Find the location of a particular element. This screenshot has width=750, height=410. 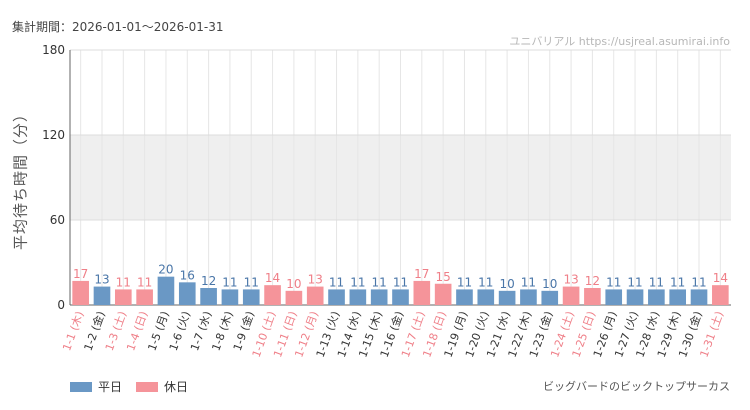

y-tick-label: 120 is located at coordinates (53, 135).